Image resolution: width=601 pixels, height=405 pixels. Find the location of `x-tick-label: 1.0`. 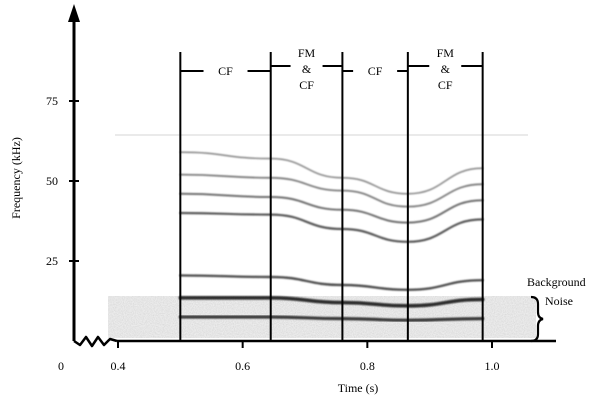

x-tick-label: 1.0 is located at coordinates (492, 366).